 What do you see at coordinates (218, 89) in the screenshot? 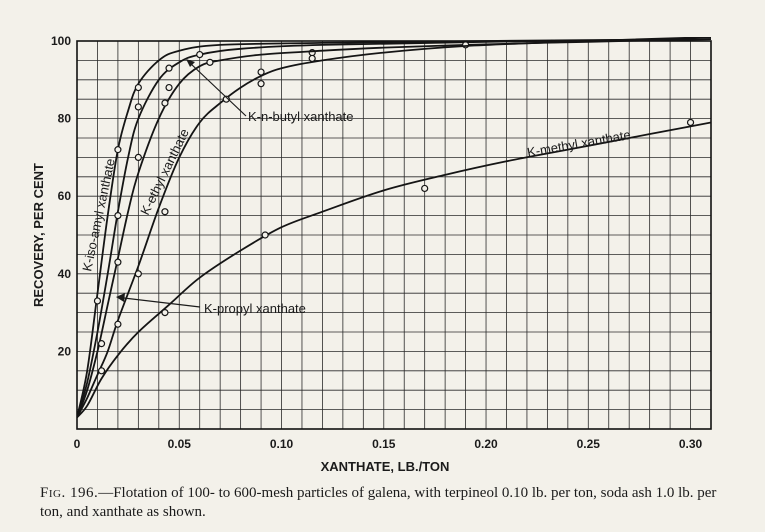
I see `leader-n-butyl` at bounding box center [218, 89].